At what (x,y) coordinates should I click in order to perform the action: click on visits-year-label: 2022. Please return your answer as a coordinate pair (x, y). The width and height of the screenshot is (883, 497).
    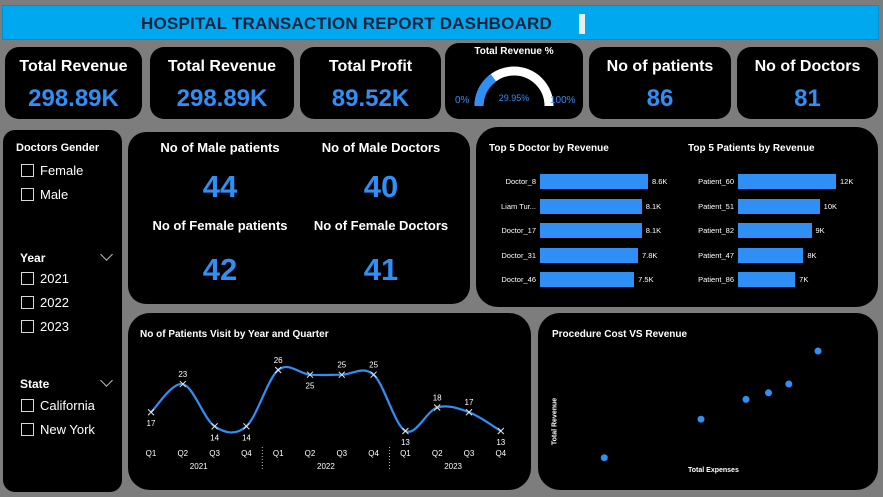
    Looking at the image, I should click on (326, 466).